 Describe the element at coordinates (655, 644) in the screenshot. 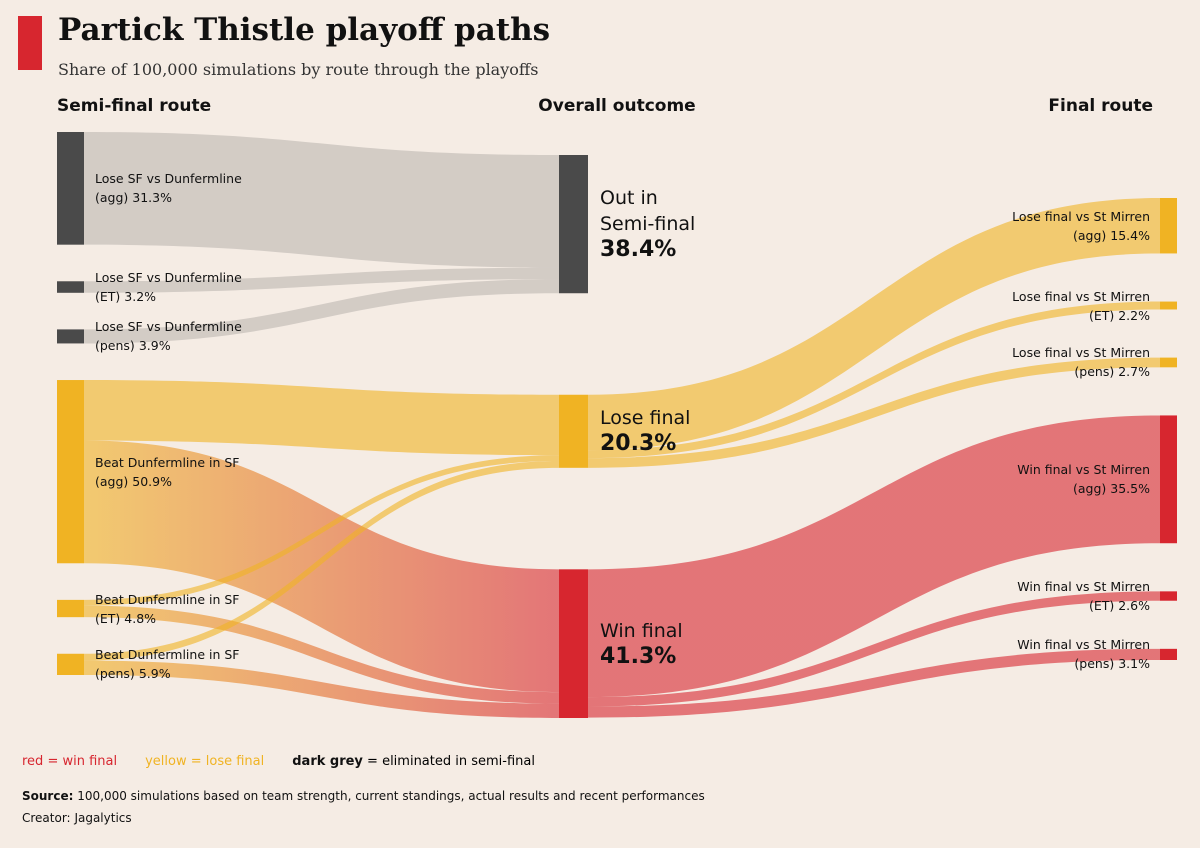

I see `node-label: Win final 41.3%` at that location.